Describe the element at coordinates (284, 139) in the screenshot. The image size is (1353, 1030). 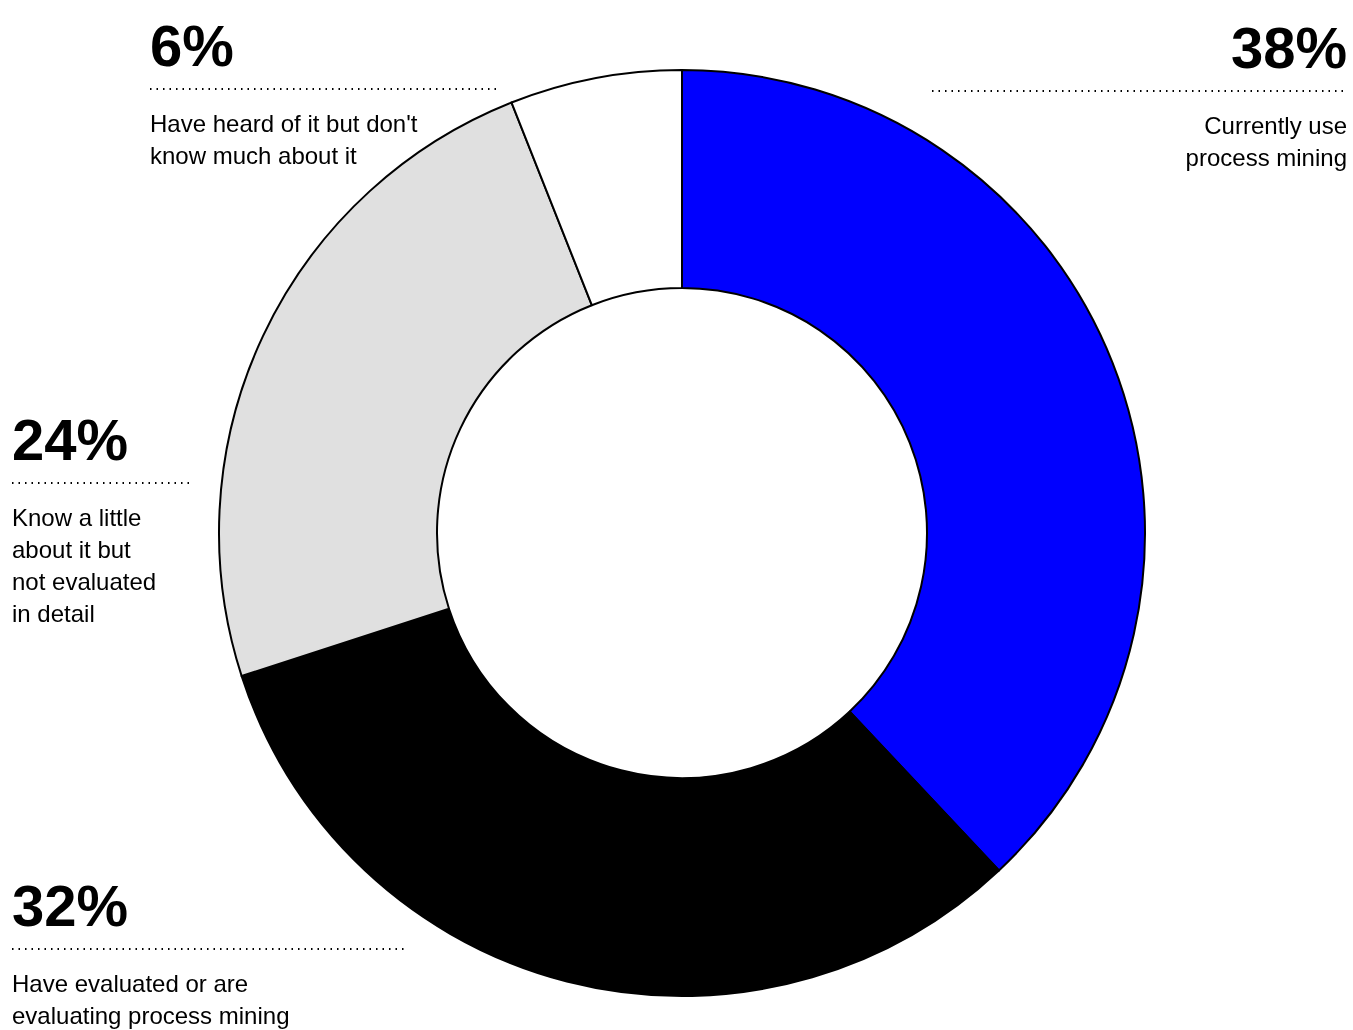
I see `slice-label: Have heard of it but don't know much about it` at that location.